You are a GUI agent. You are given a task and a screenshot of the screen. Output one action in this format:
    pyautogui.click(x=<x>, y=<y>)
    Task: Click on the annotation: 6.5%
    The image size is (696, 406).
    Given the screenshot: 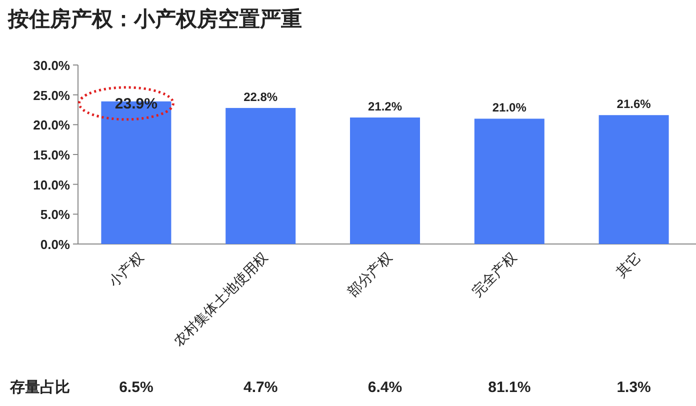 What is the action you would take?
    pyautogui.click(x=136, y=387)
    